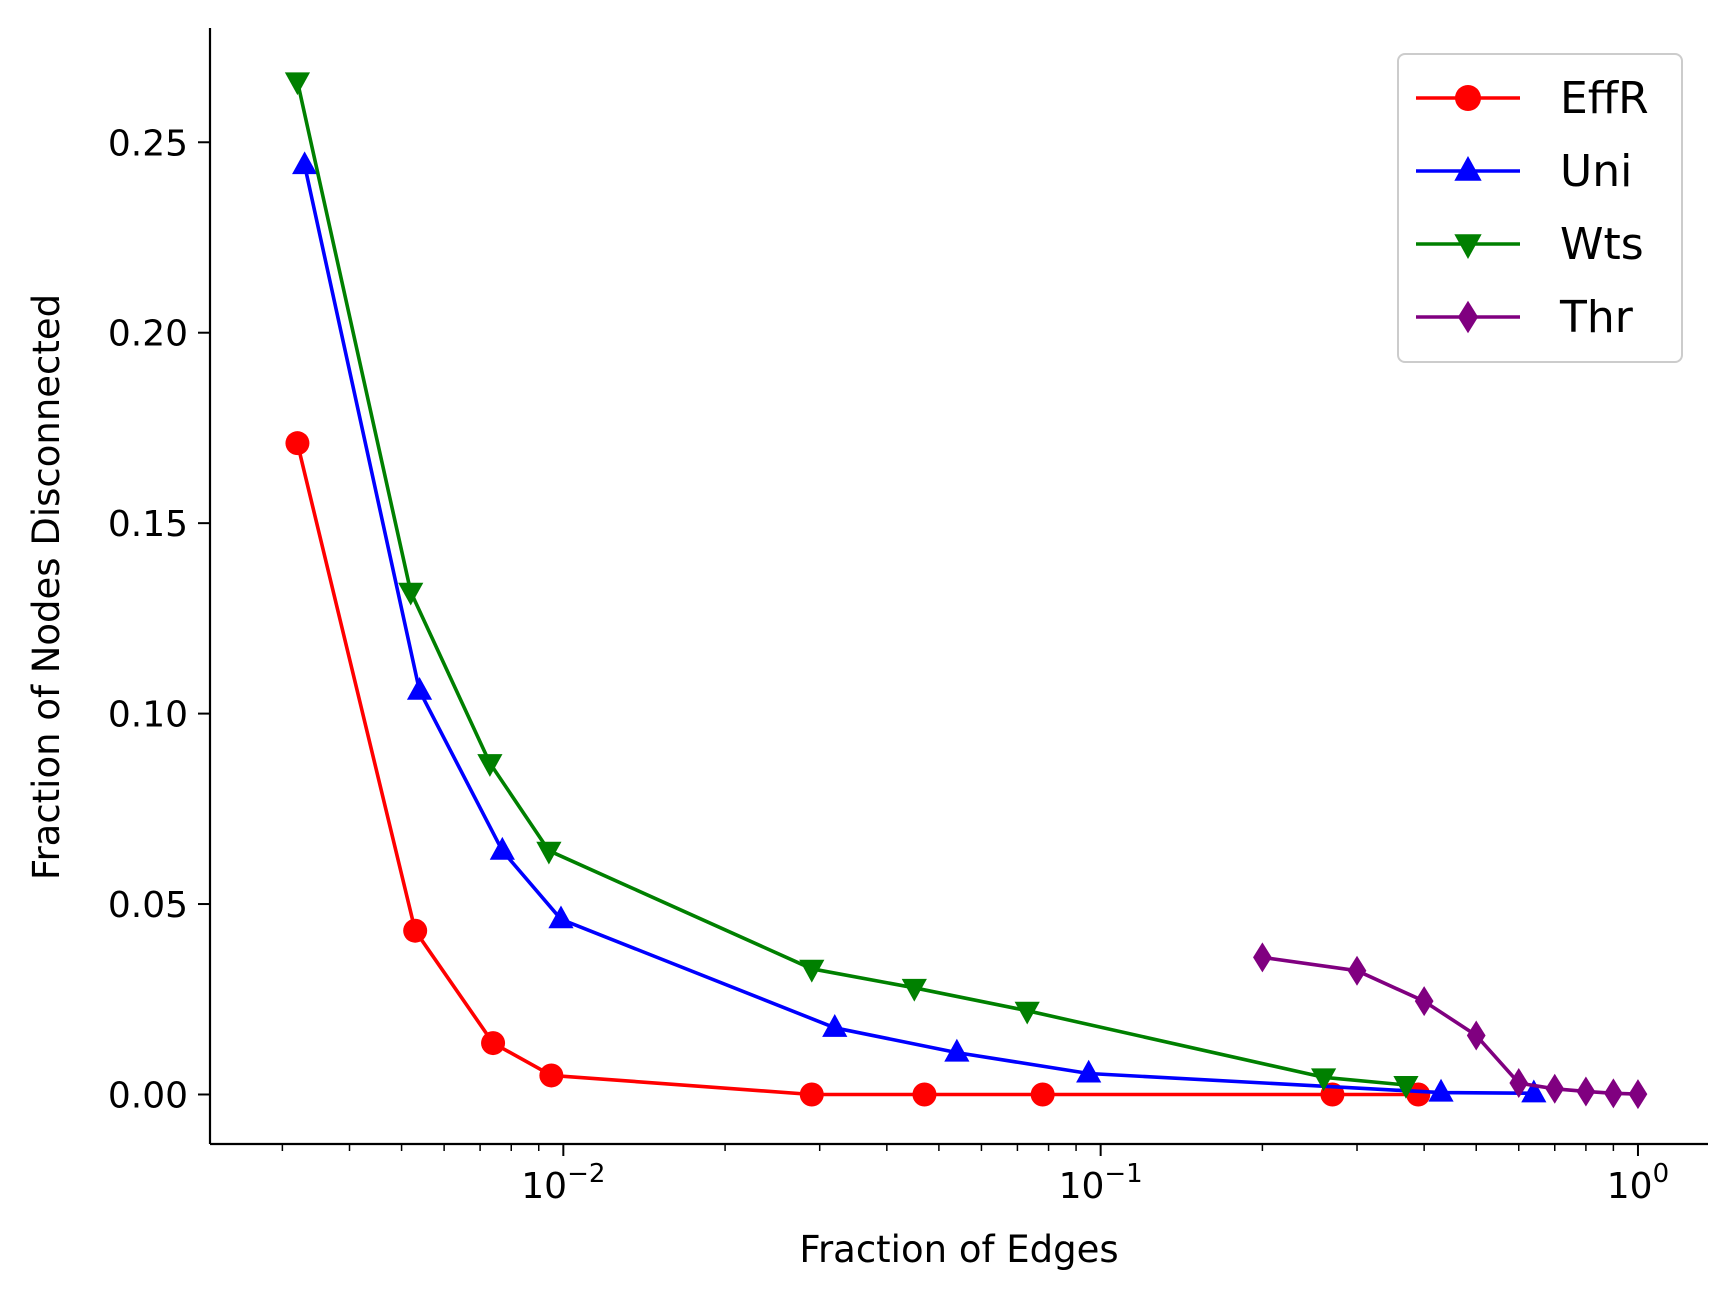 This screenshot has height=1295, width=1726. Describe the element at coordinates (1638, 1183) in the screenshot. I see `x-tick-label: 10⁰` at that location.